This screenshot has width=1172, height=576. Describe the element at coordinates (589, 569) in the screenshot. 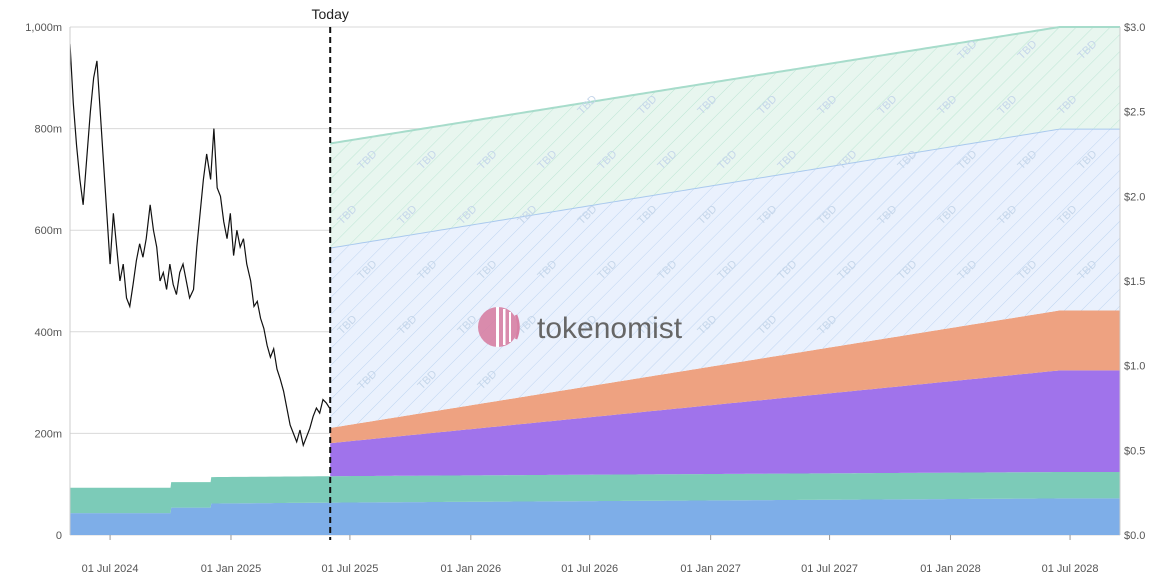

I see `x-tick-label: 01 Jul 2026` at that location.